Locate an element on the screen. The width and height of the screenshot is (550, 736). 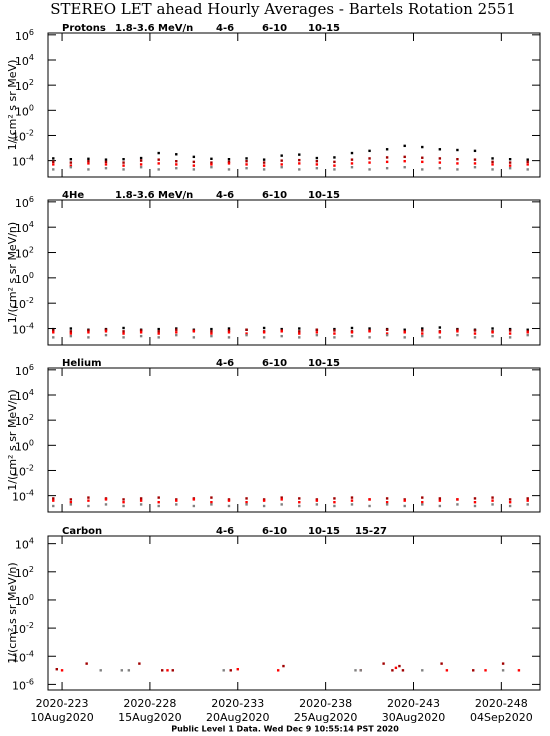
y-tick-label: 10⁴ is located at coordinates (24, 60).